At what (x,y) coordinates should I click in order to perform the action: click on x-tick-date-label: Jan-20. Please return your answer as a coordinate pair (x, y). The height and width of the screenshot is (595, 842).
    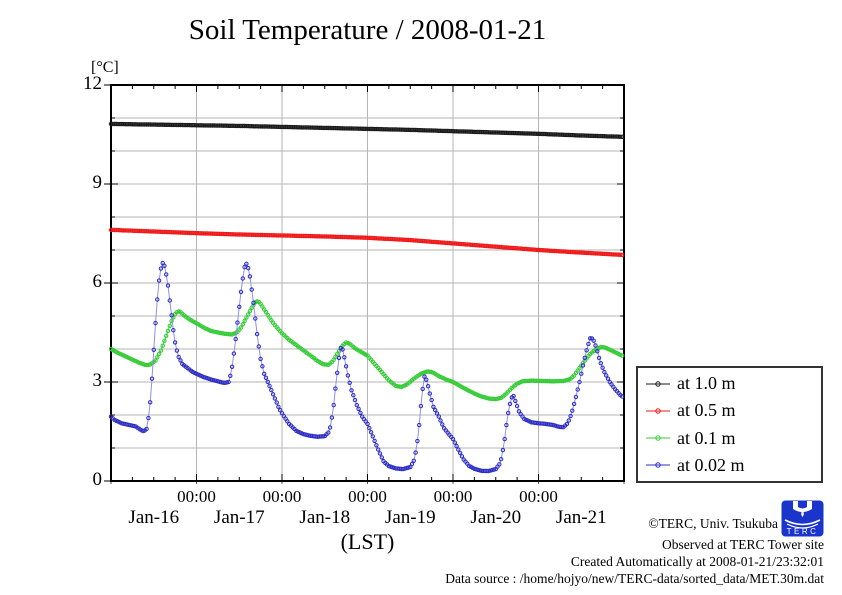
    Looking at the image, I should click on (496, 517).